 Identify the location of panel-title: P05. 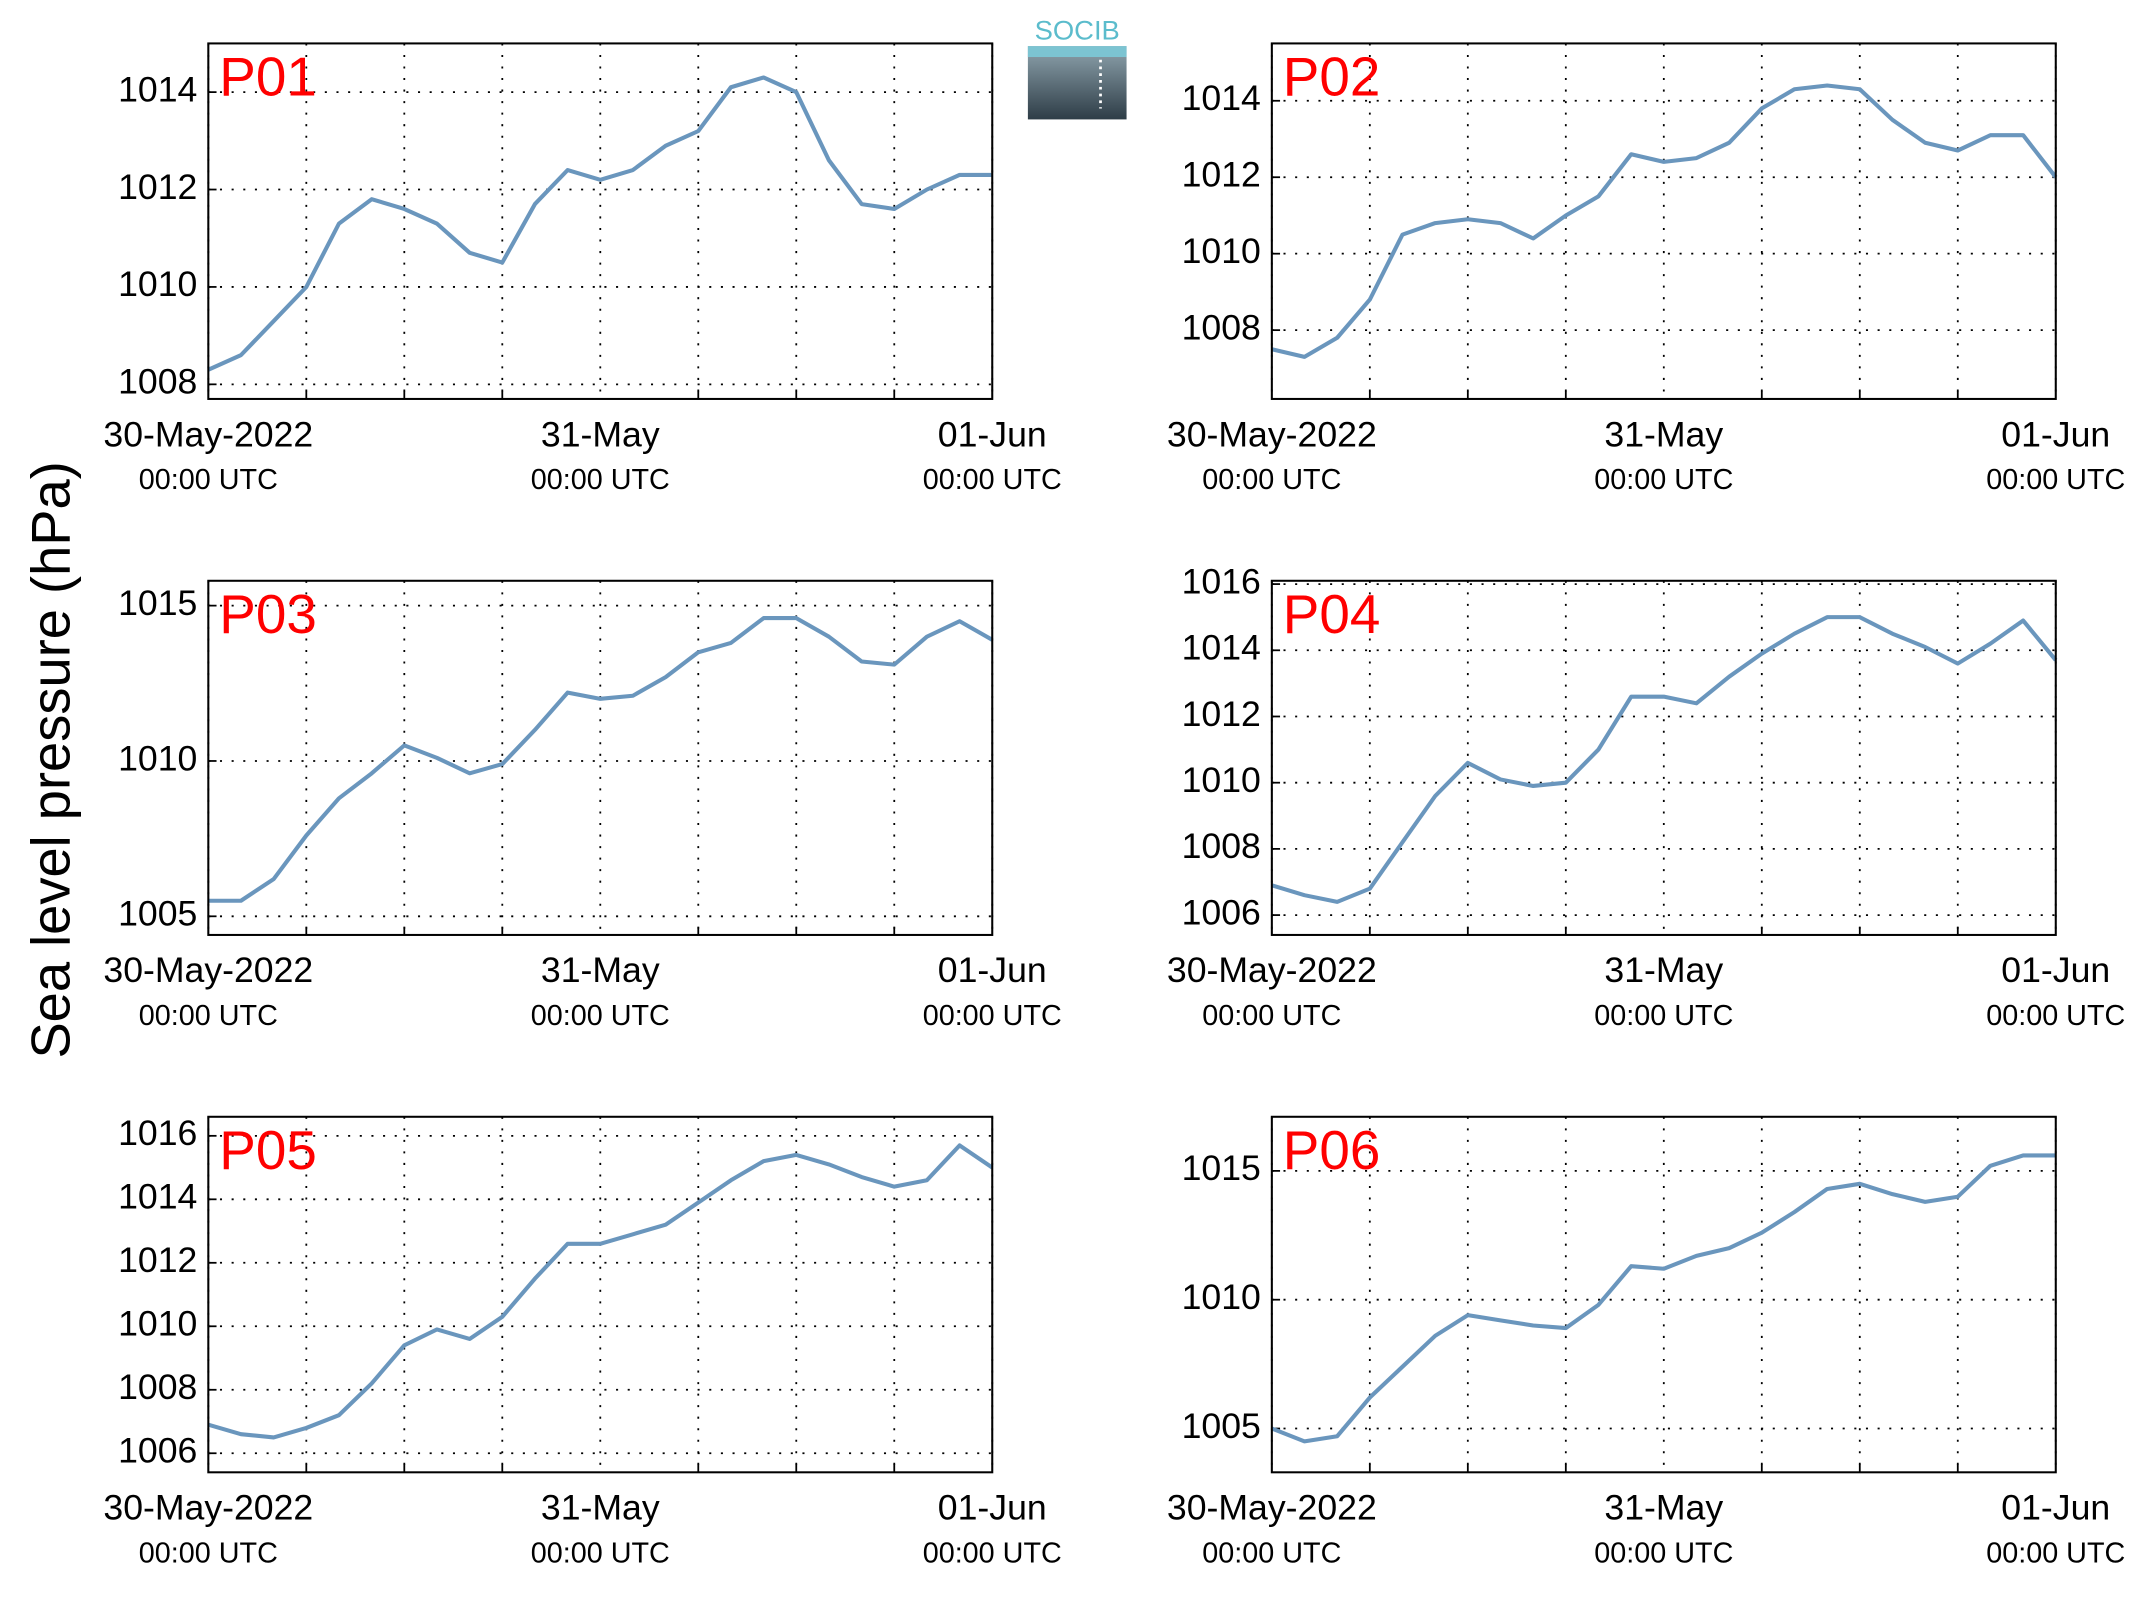
(268, 1150).